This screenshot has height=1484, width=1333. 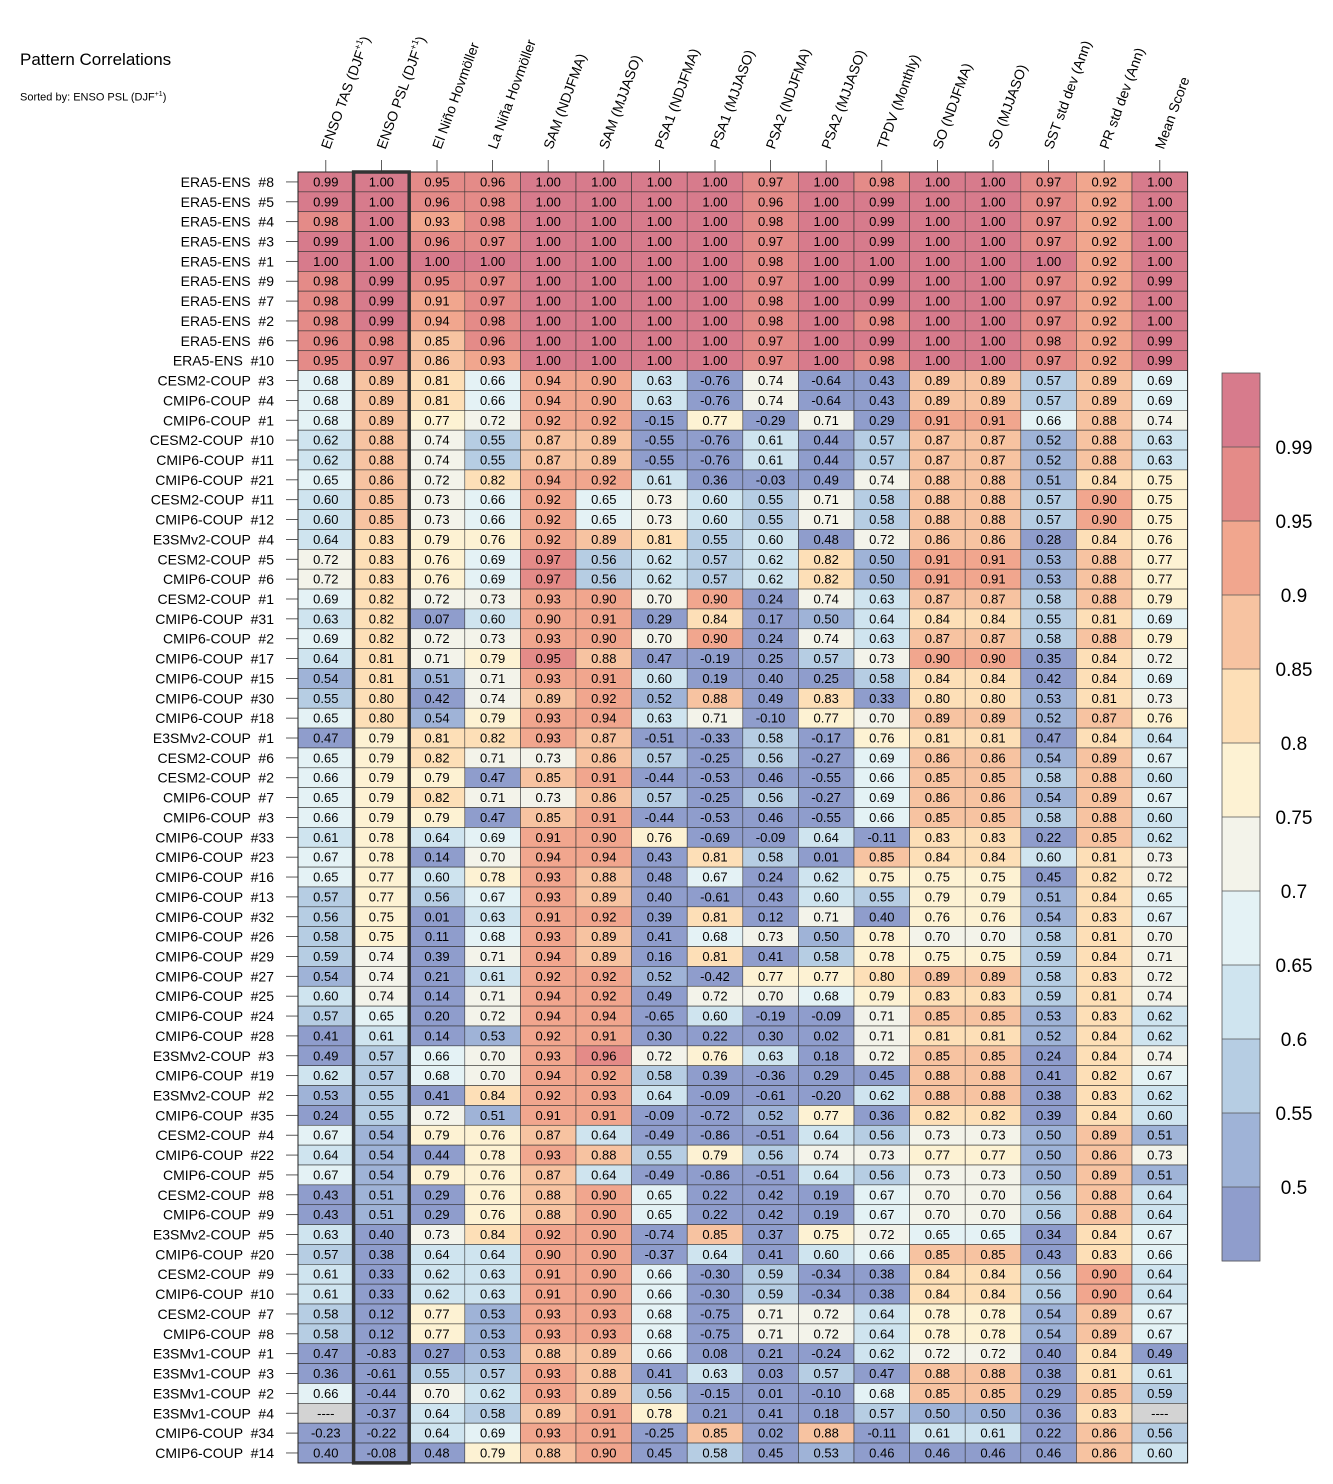 I want to click on cell-value-label: ----, so click(x=325, y=1413).